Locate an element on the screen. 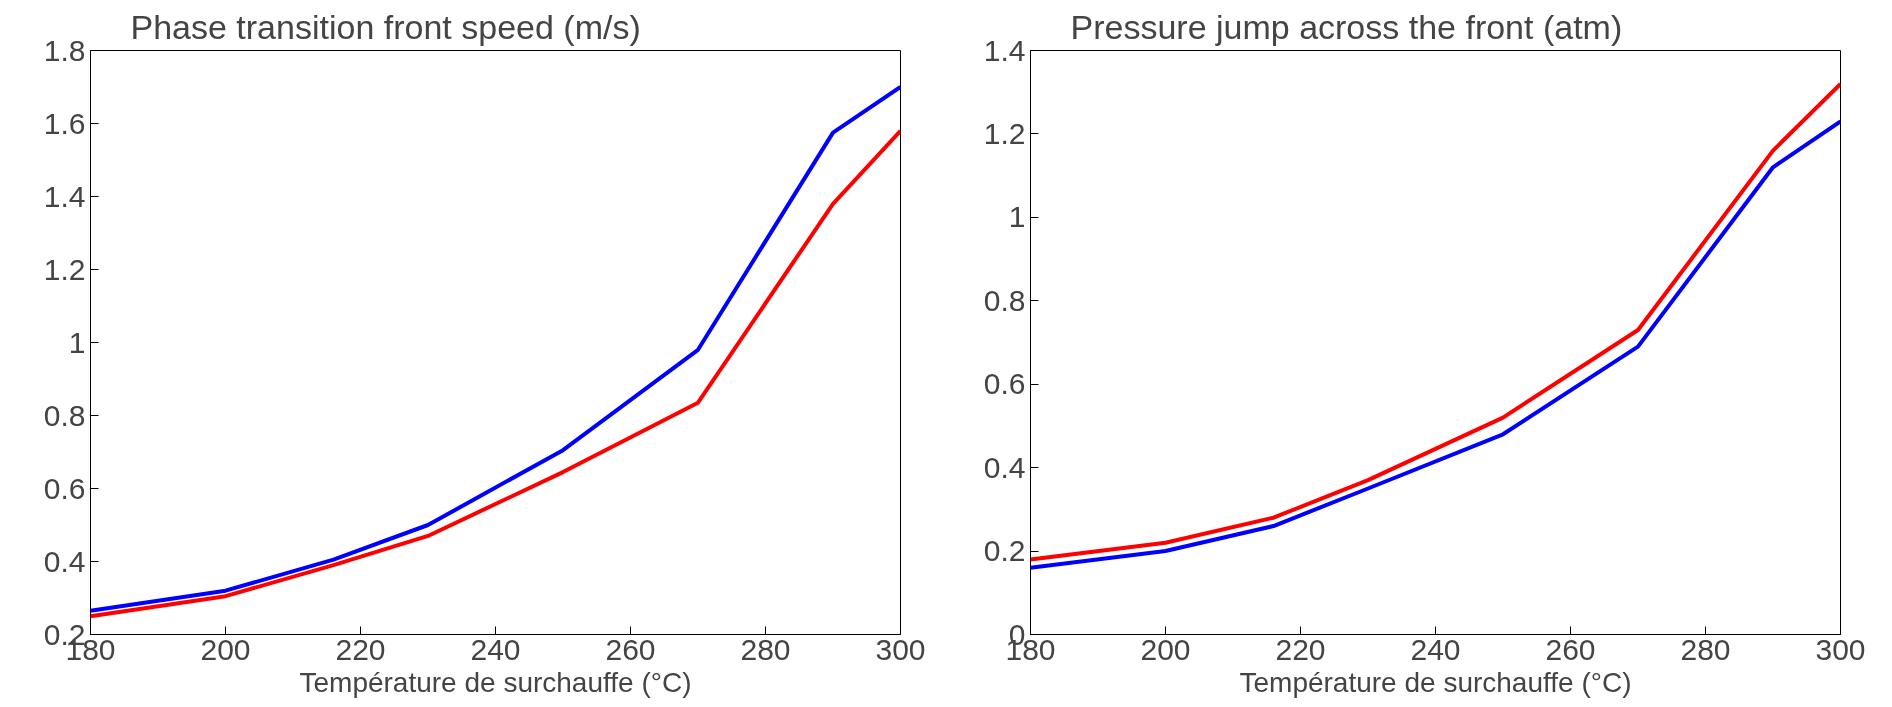 This screenshot has height=707, width=1892. y-tick-label: 0.2 is located at coordinates (1004, 551).